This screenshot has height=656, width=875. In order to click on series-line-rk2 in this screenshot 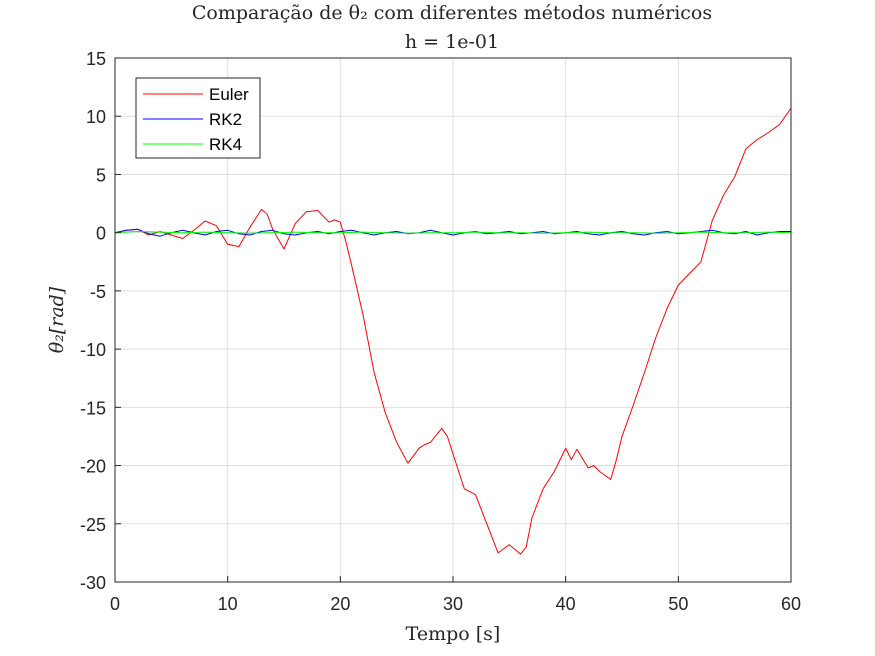, I will do `click(452, 232)`.